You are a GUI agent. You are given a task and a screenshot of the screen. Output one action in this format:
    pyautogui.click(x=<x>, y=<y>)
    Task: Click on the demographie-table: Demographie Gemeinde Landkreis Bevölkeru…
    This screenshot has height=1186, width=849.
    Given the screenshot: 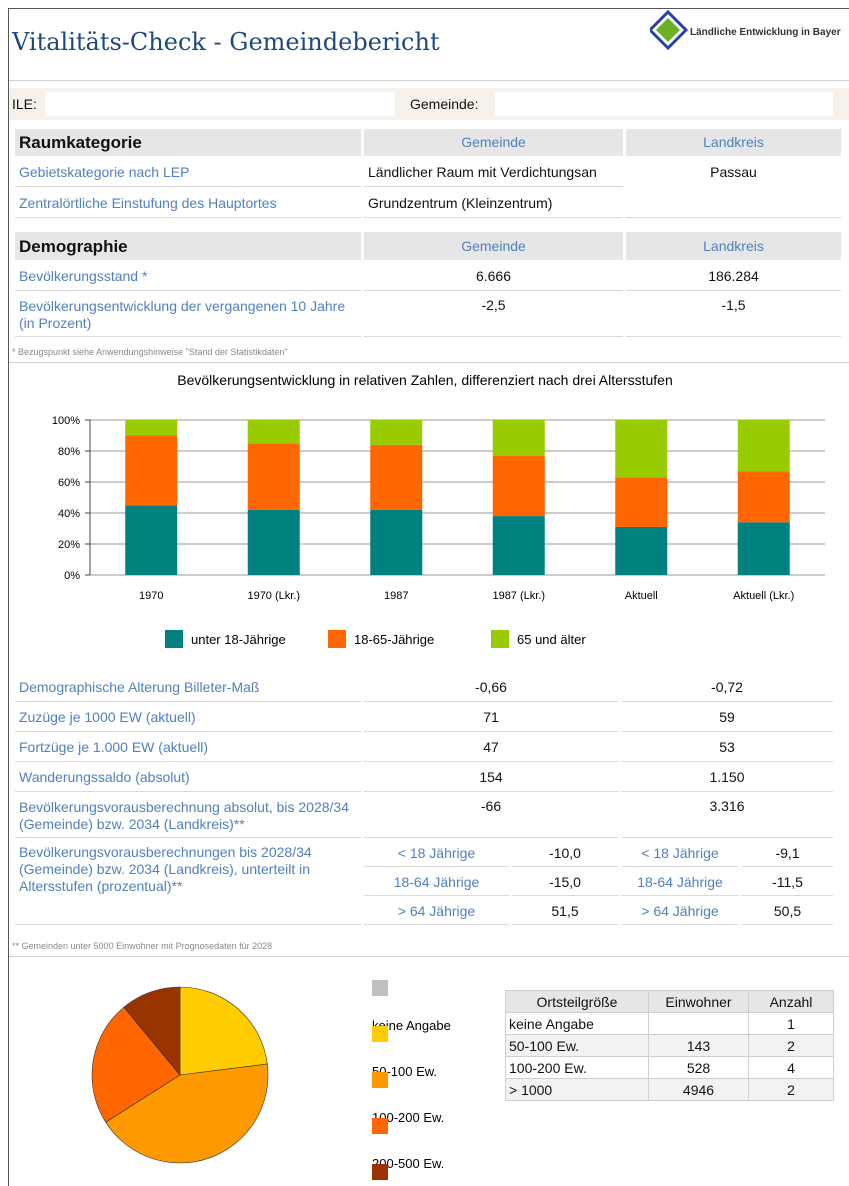 What is the action you would take?
    pyautogui.click(x=428, y=284)
    